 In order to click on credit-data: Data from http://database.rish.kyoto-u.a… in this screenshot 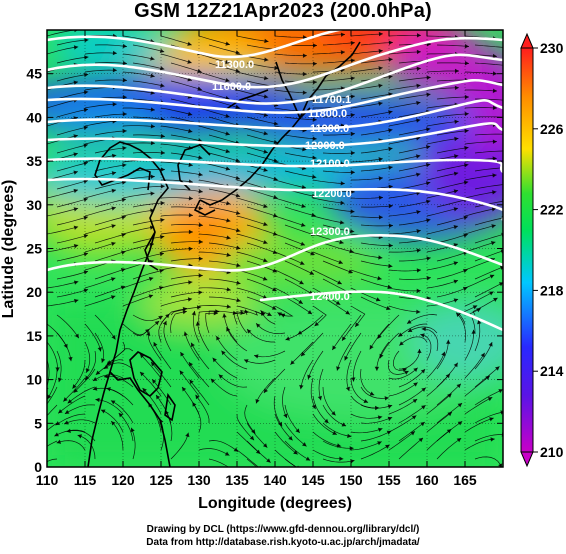, I will do `click(283, 542)`.